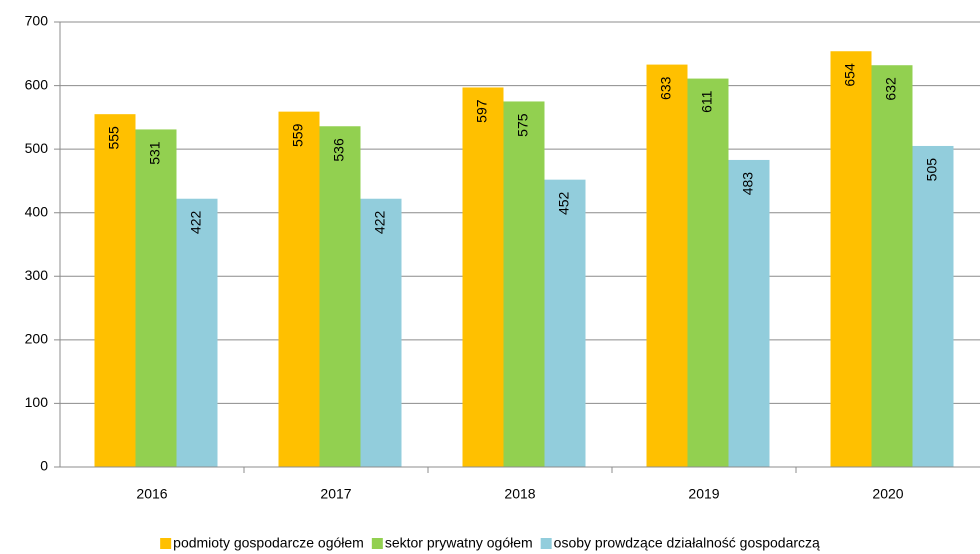  I want to click on legend-label: sektor prywatny ogółem, so click(459, 543).